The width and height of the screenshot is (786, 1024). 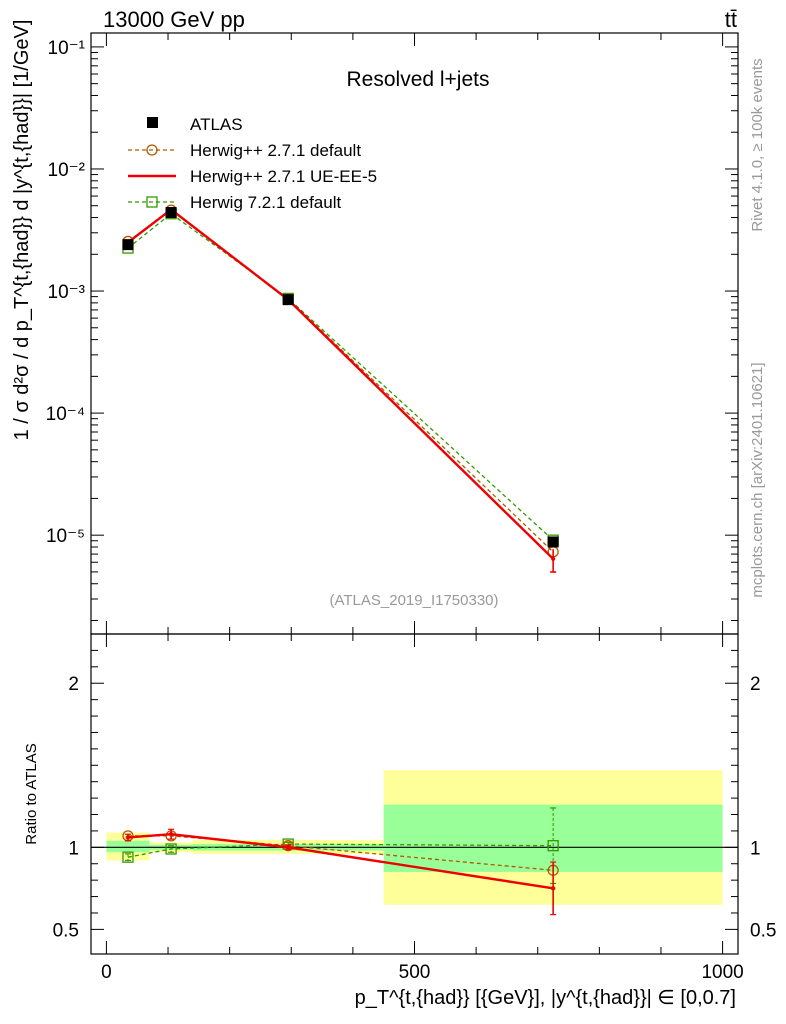 What do you see at coordinates (418, 79) in the screenshot?
I see `chart-title: Resolved l+jets` at bounding box center [418, 79].